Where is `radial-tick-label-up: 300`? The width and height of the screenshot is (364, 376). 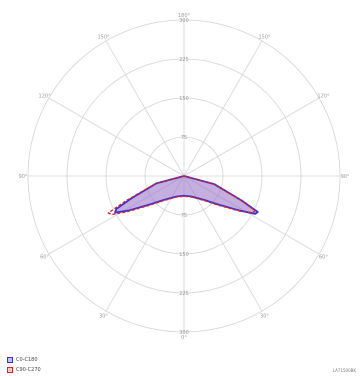 radial-tick-label-up: 300 is located at coordinates (184, 21).